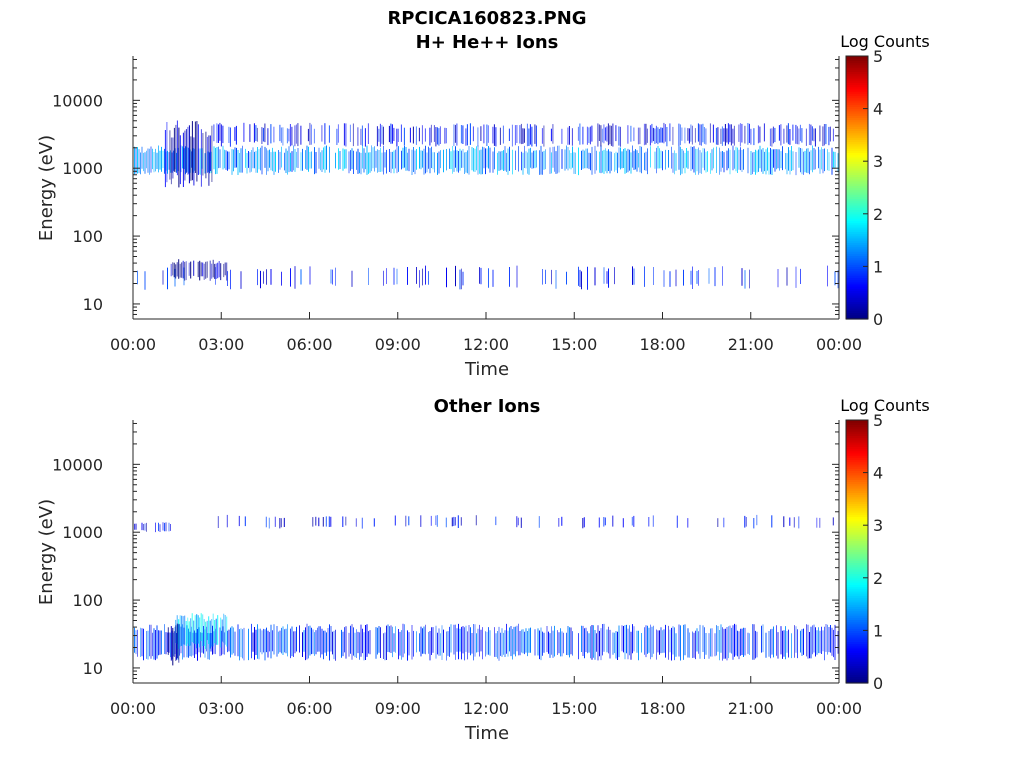 Image resolution: width=1024 pixels, height=768 pixels. What do you see at coordinates (839, 708) in the screenshot?
I see `x-tick-label: 00:00` at bounding box center [839, 708].